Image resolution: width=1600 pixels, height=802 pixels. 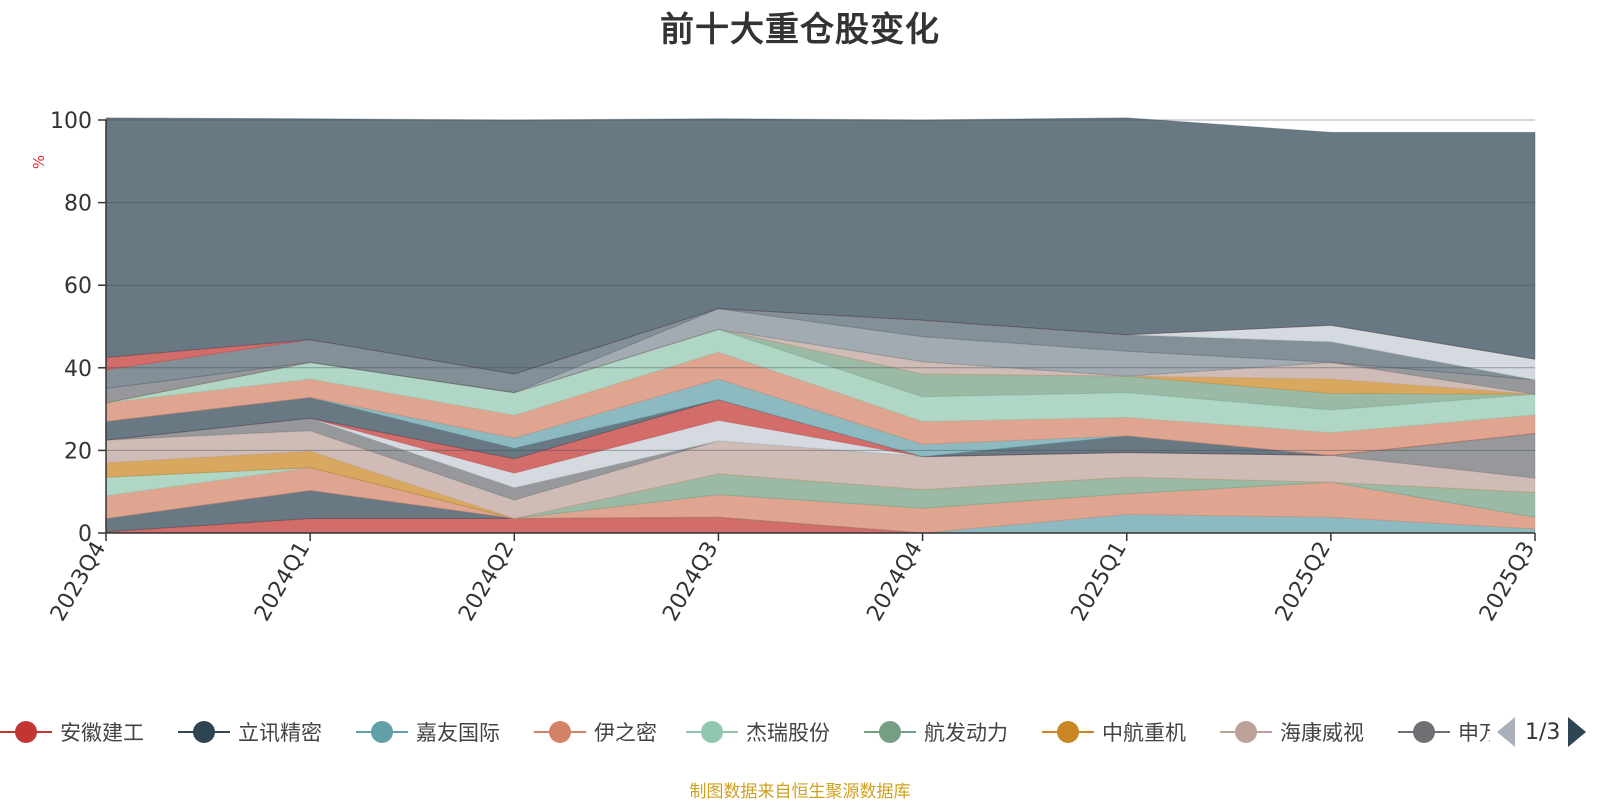 What do you see at coordinates (78, 582) in the screenshot?
I see `x-tick-label: 2023Q4` at bounding box center [78, 582].